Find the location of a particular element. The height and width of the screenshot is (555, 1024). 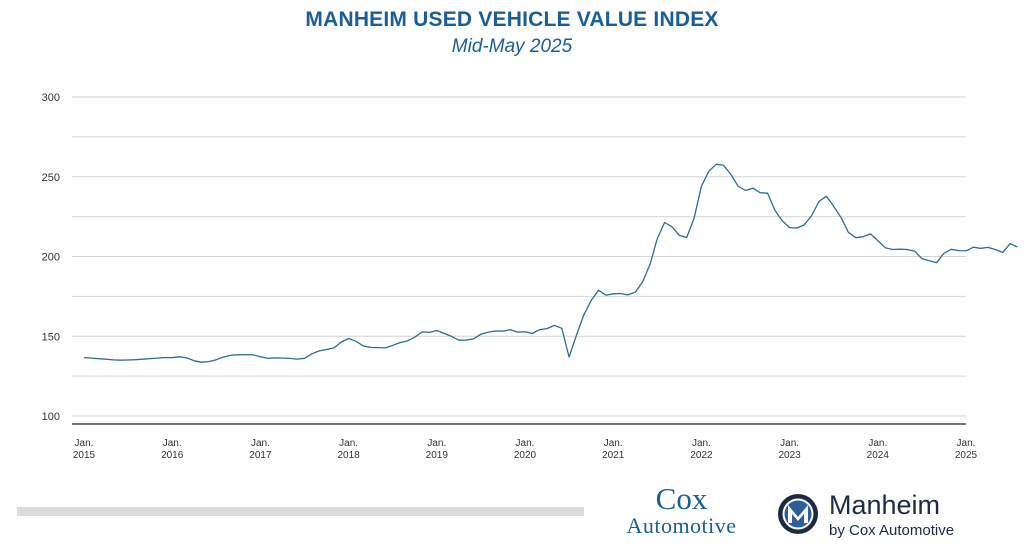

footer-divider-bar is located at coordinates (300, 511).